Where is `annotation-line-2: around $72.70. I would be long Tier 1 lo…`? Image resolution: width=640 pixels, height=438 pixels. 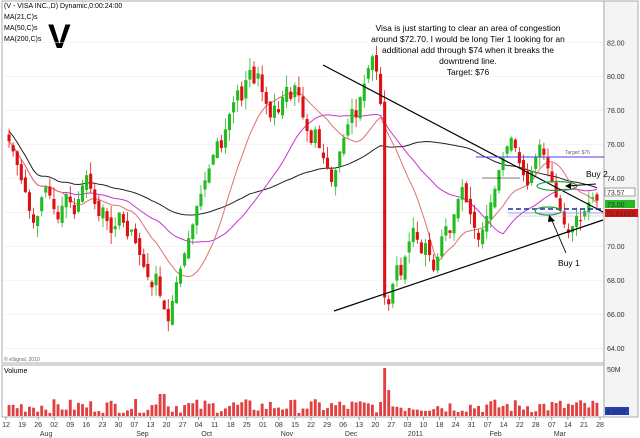 annotation-line-2: around $72.70. I would be long Tier 1 lo… is located at coordinates (468, 39).